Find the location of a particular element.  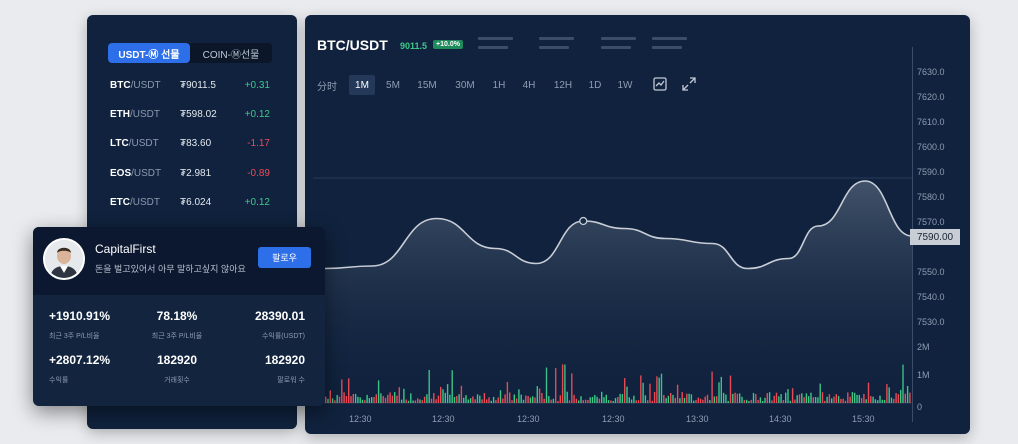

timeframe-1h: 1H is located at coordinates (499, 85).